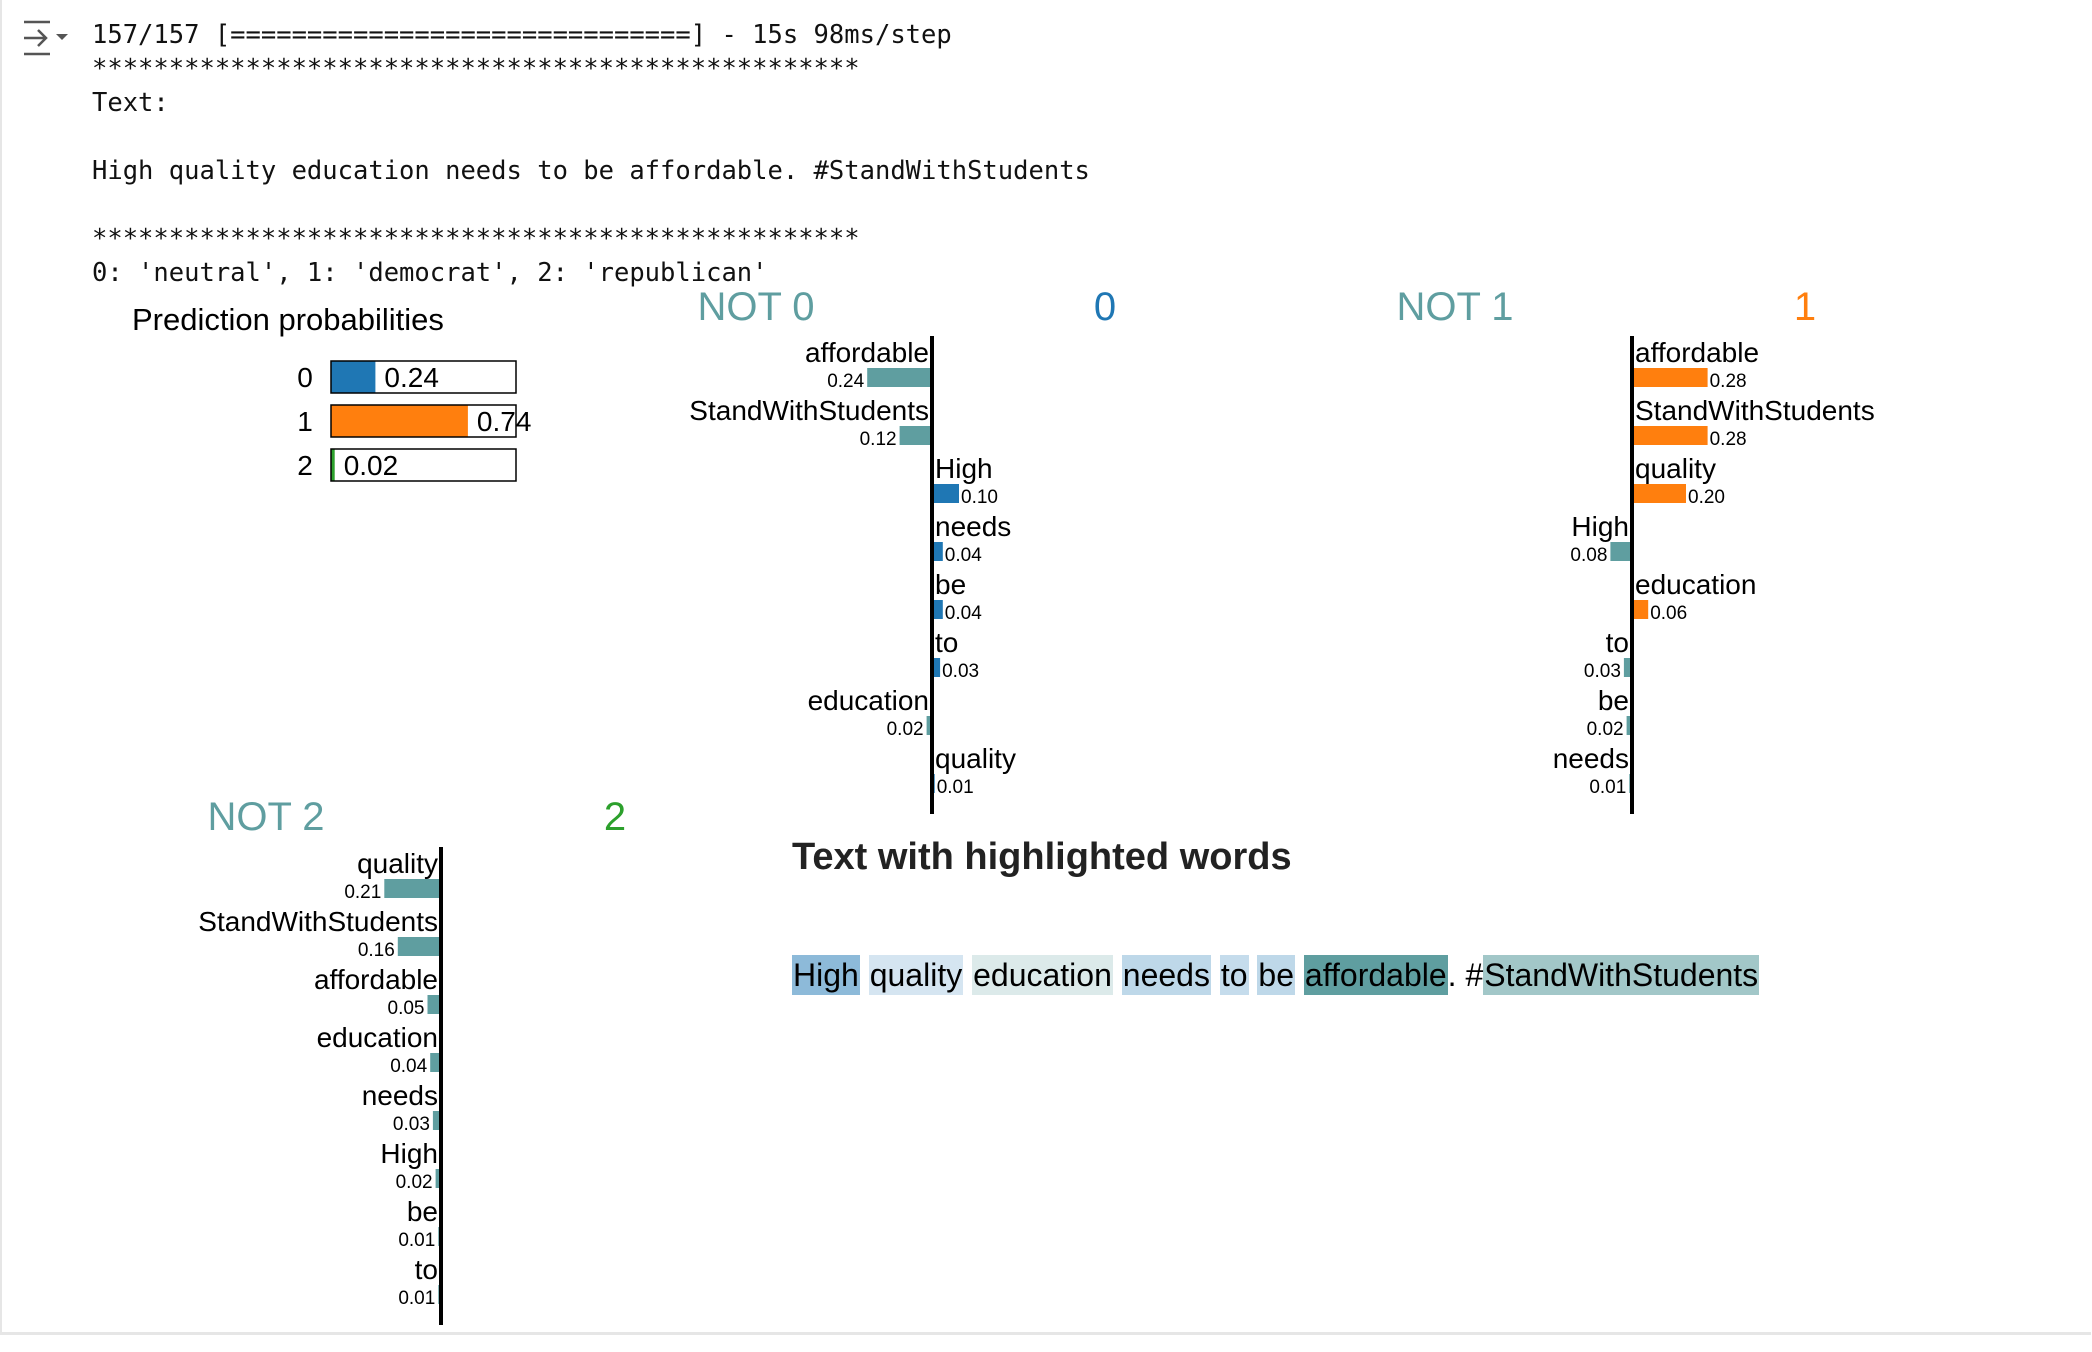 Image resolution: width=2092 pixels, height=1352 pixels. Describe the element at coordinates (504, 421) in the screenshot. I see `probability-value: 0.74` at that location.